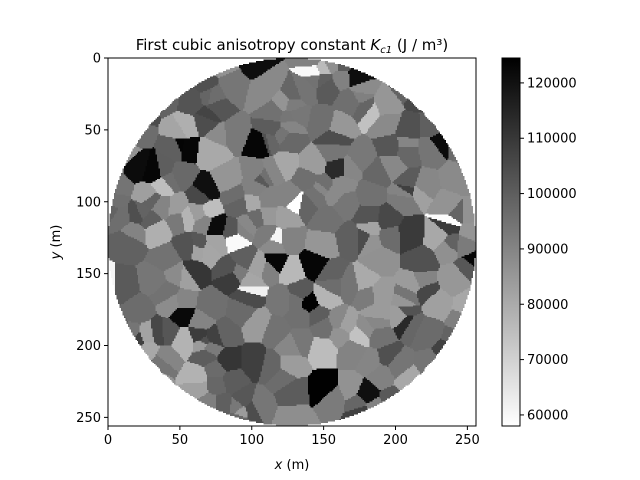 This screenshot has width=640, height=480. What do you see at coordinates (552, 83) in the screenshot?
I see `colorbar-tick-label: 120000` at bounding box center [552, 83].